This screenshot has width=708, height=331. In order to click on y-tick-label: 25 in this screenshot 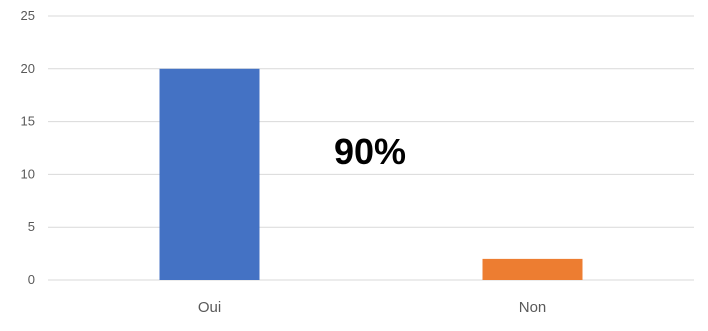, I will do `click(28, 15)`.